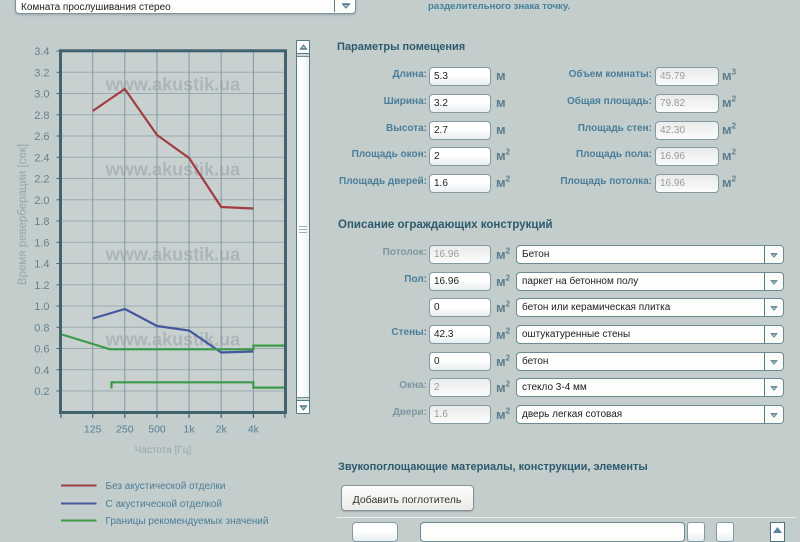 The height and width of the screenshot is (542, 800). What do you see at coordinates (41, 137) in the screenshot?
I see `svg-text: 2.6` at bounding box center [41, 137].